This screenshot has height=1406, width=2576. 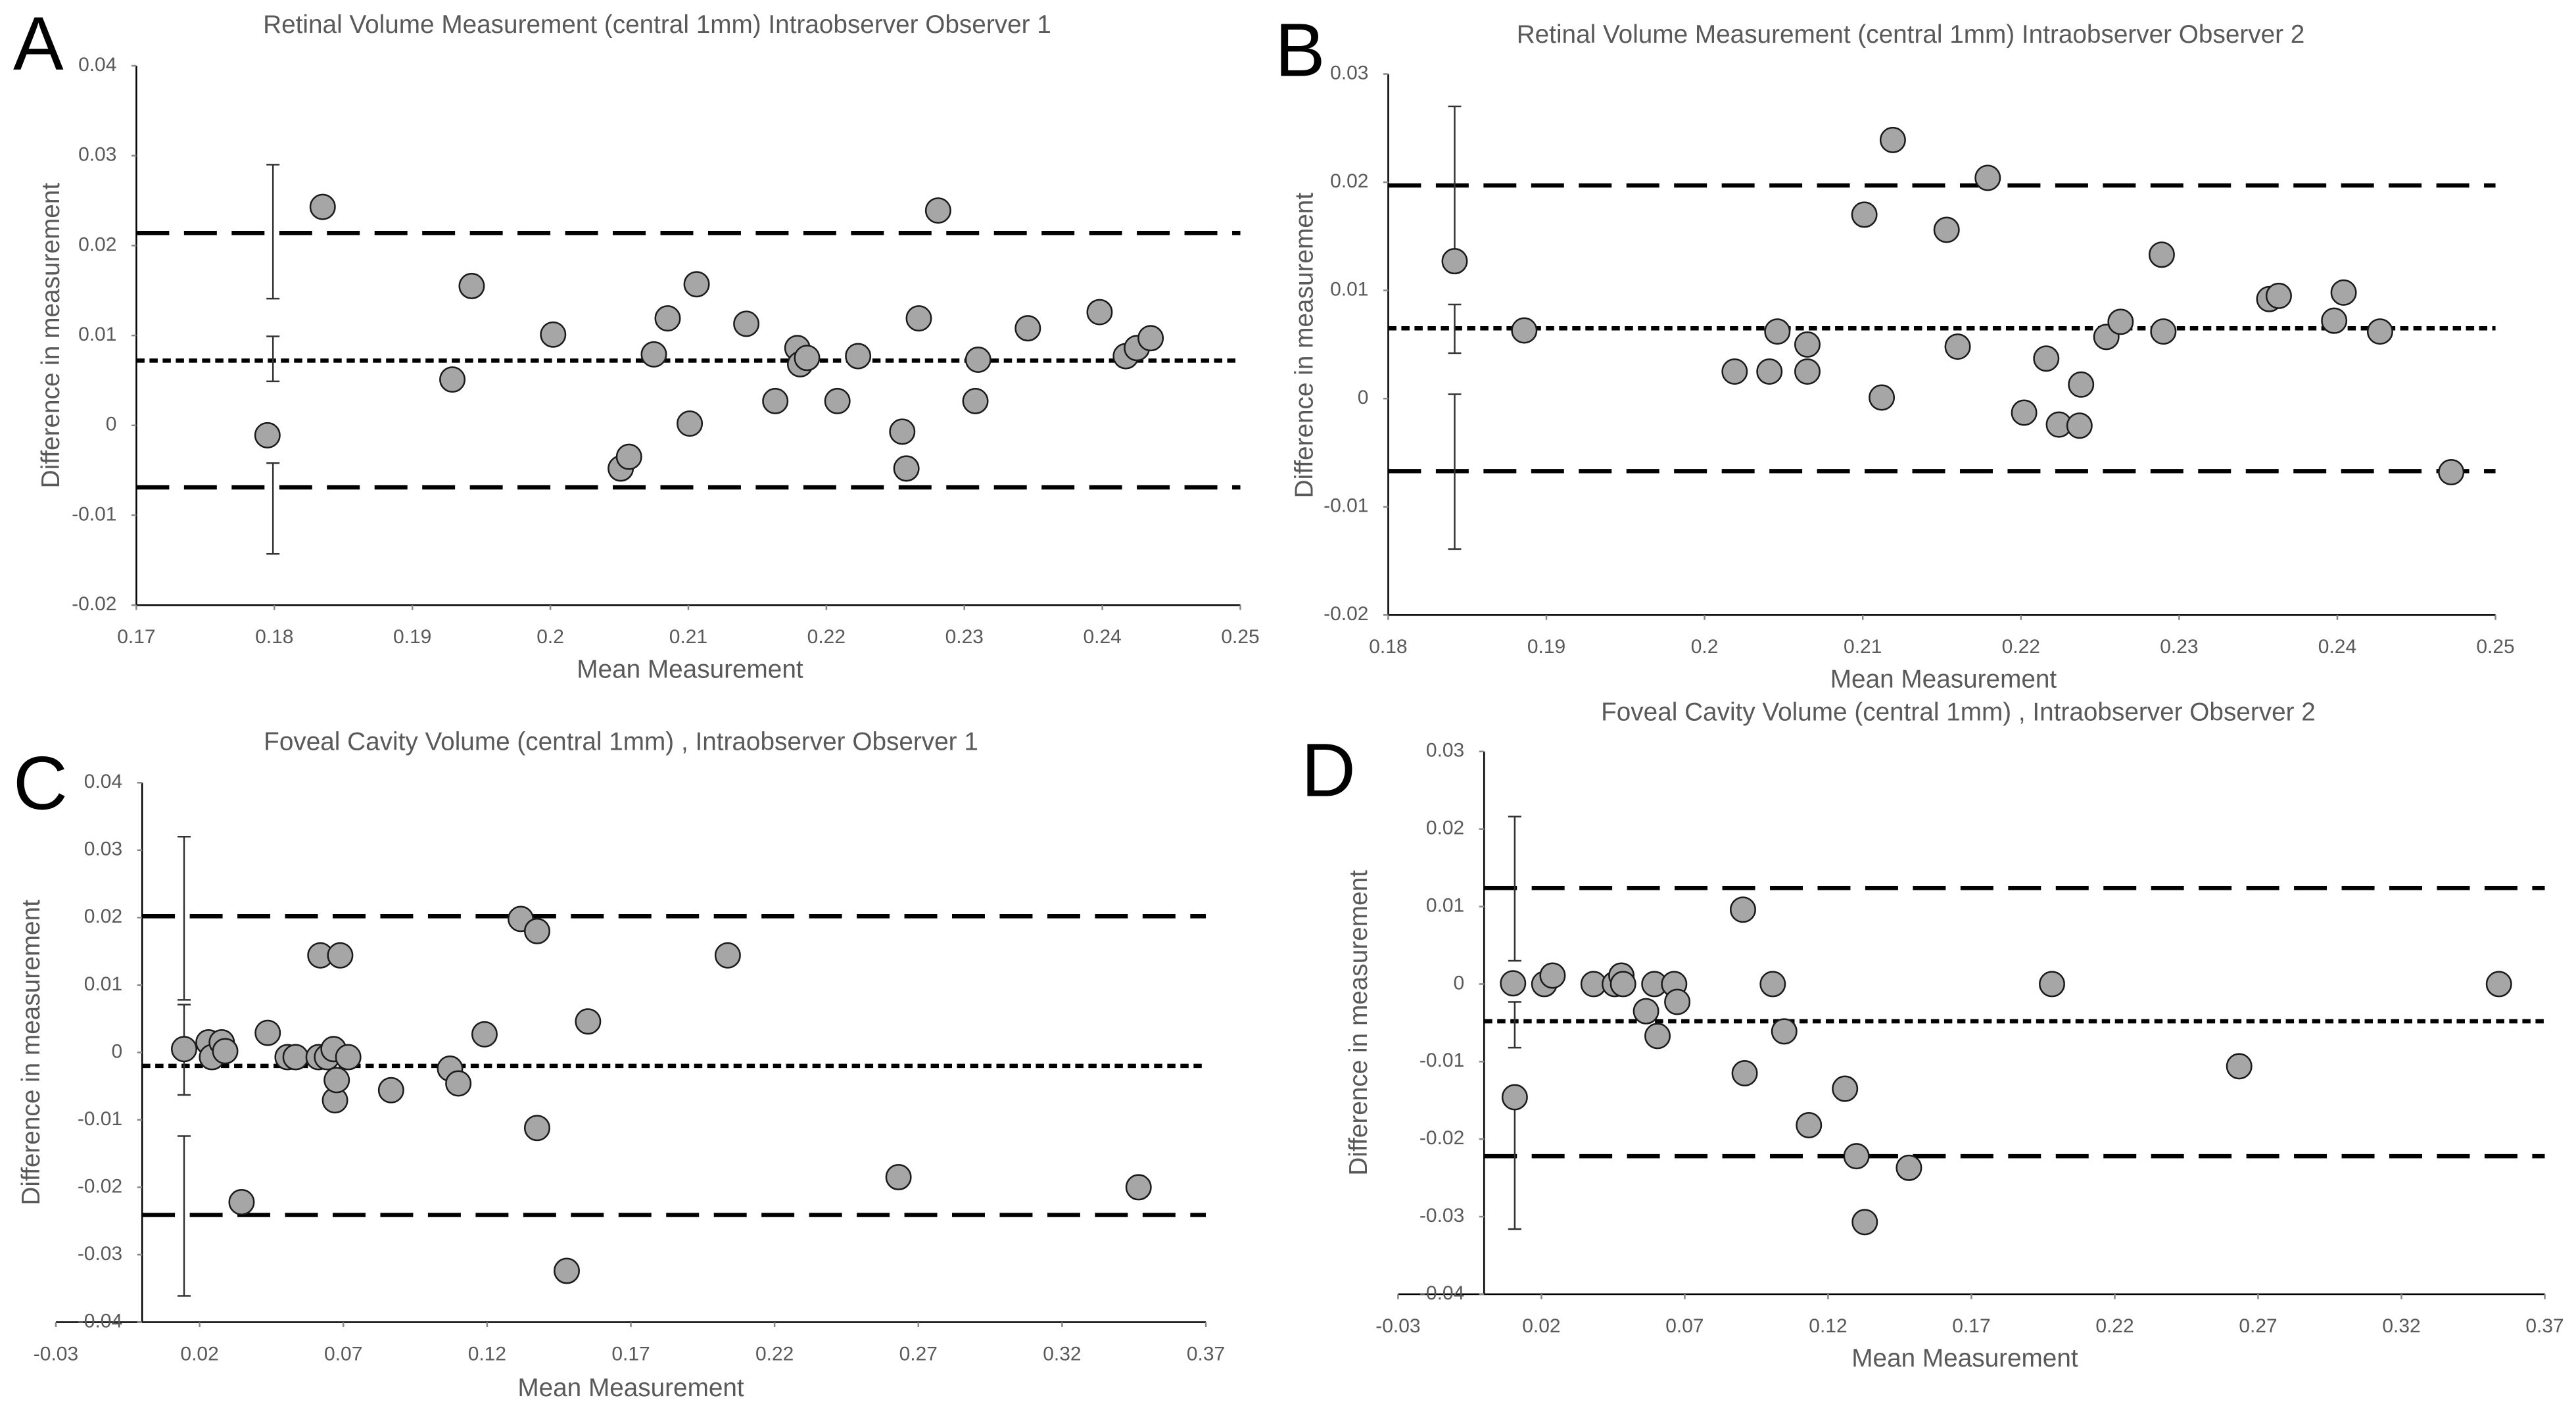 What do you see at coordinates (2545, 1326) in the screenshot?
I see `x-tick-label: 0.37` at bounding box center [2545, 1326].